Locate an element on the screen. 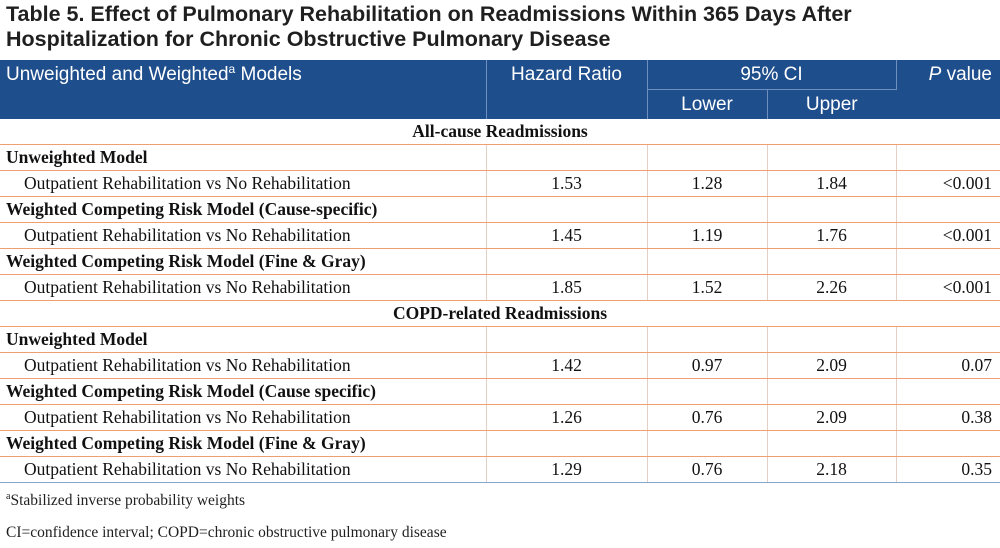 Image resolution: width=1000 pixels, height=548 pixels. section-title: All-cause Readmissions is located at coordinates (500, 132).